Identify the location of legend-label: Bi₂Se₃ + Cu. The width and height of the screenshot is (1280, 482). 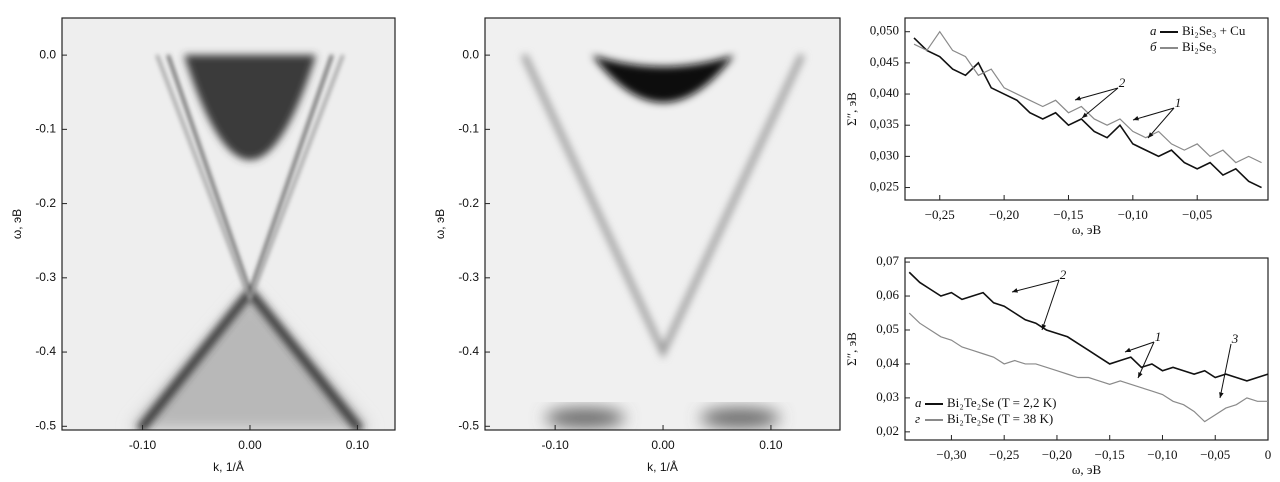
(1214, 30).